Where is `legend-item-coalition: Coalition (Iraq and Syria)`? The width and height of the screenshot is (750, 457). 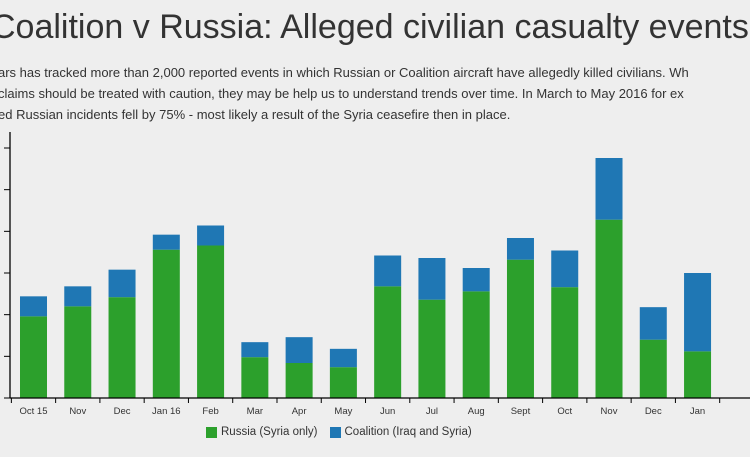
legend-item-coalition: Coalition (Iraq and Syria) is located at coordinates (400, 432).